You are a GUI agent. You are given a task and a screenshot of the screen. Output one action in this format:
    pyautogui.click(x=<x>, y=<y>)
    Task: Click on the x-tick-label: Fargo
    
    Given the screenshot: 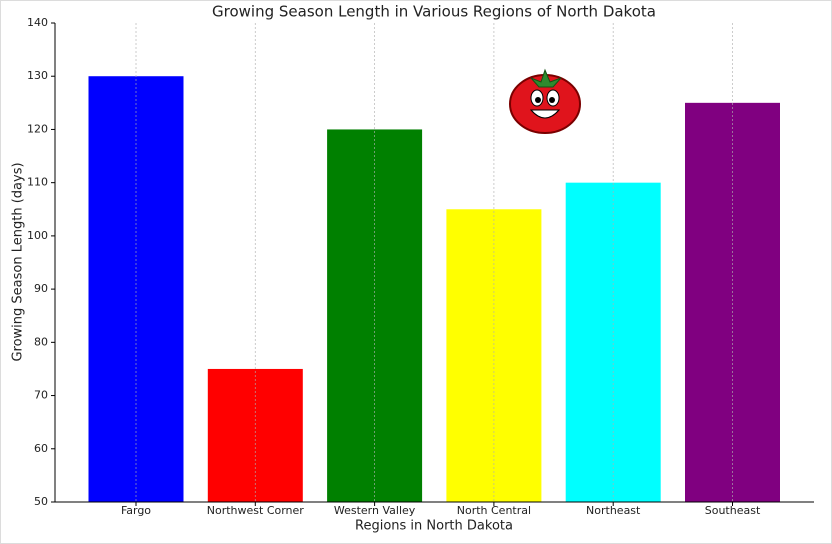 What is the action you would take?
    pyautogui.click(x=136, y=510)
    